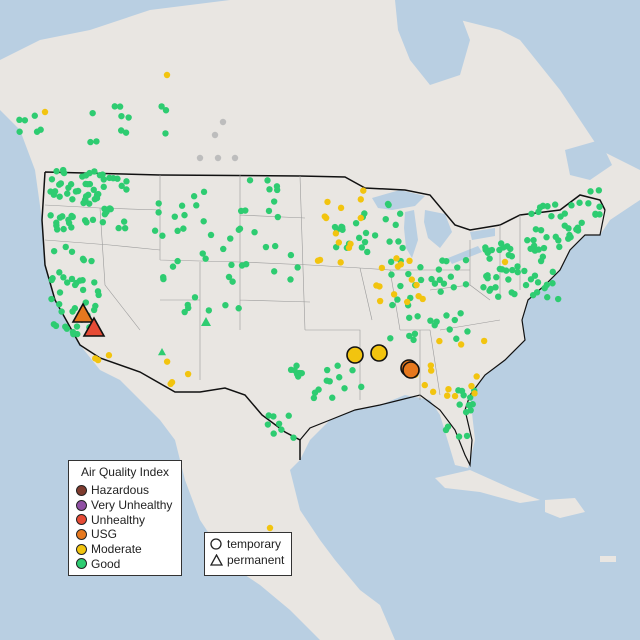  Describe the element at coordinates (355, 355) in the screenshot. I see `temporary-moderate-site` at that location.